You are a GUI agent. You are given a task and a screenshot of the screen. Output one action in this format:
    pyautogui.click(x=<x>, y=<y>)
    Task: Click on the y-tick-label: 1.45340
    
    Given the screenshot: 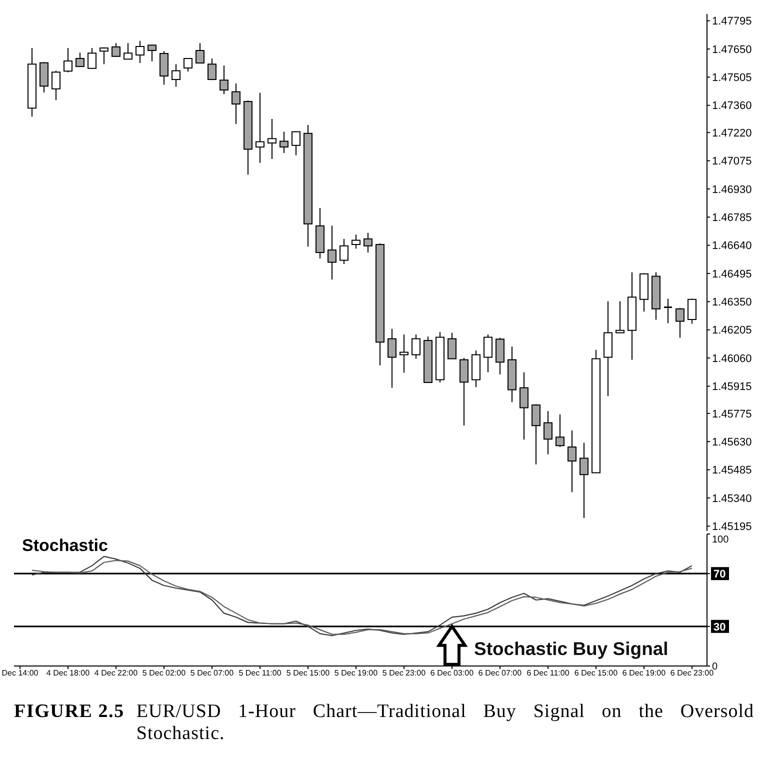 What is the action you would take?
    pyautogui.click(x=732, y=498)
    